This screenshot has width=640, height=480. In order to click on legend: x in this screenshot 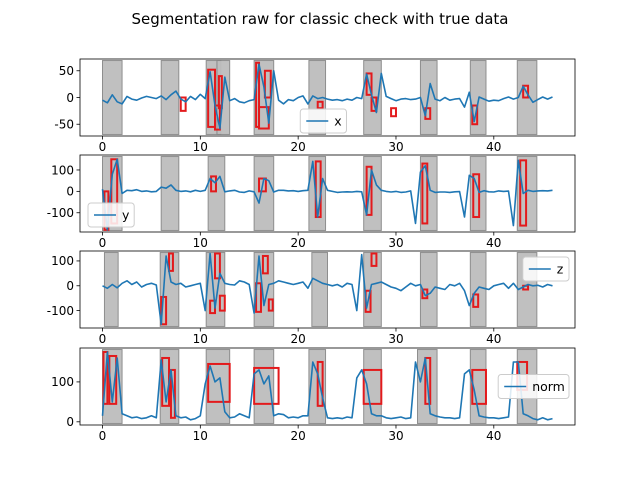, I will do `click(323, 121)`.